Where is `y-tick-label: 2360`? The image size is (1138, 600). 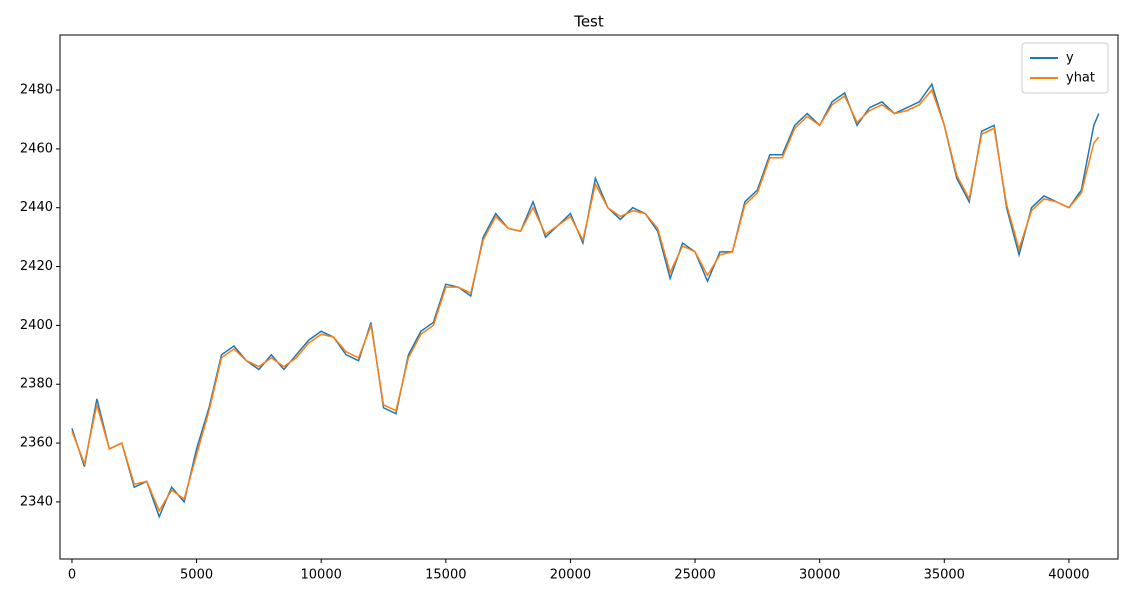
y-tick-label: 2360 is located at coordinates (36, 443).